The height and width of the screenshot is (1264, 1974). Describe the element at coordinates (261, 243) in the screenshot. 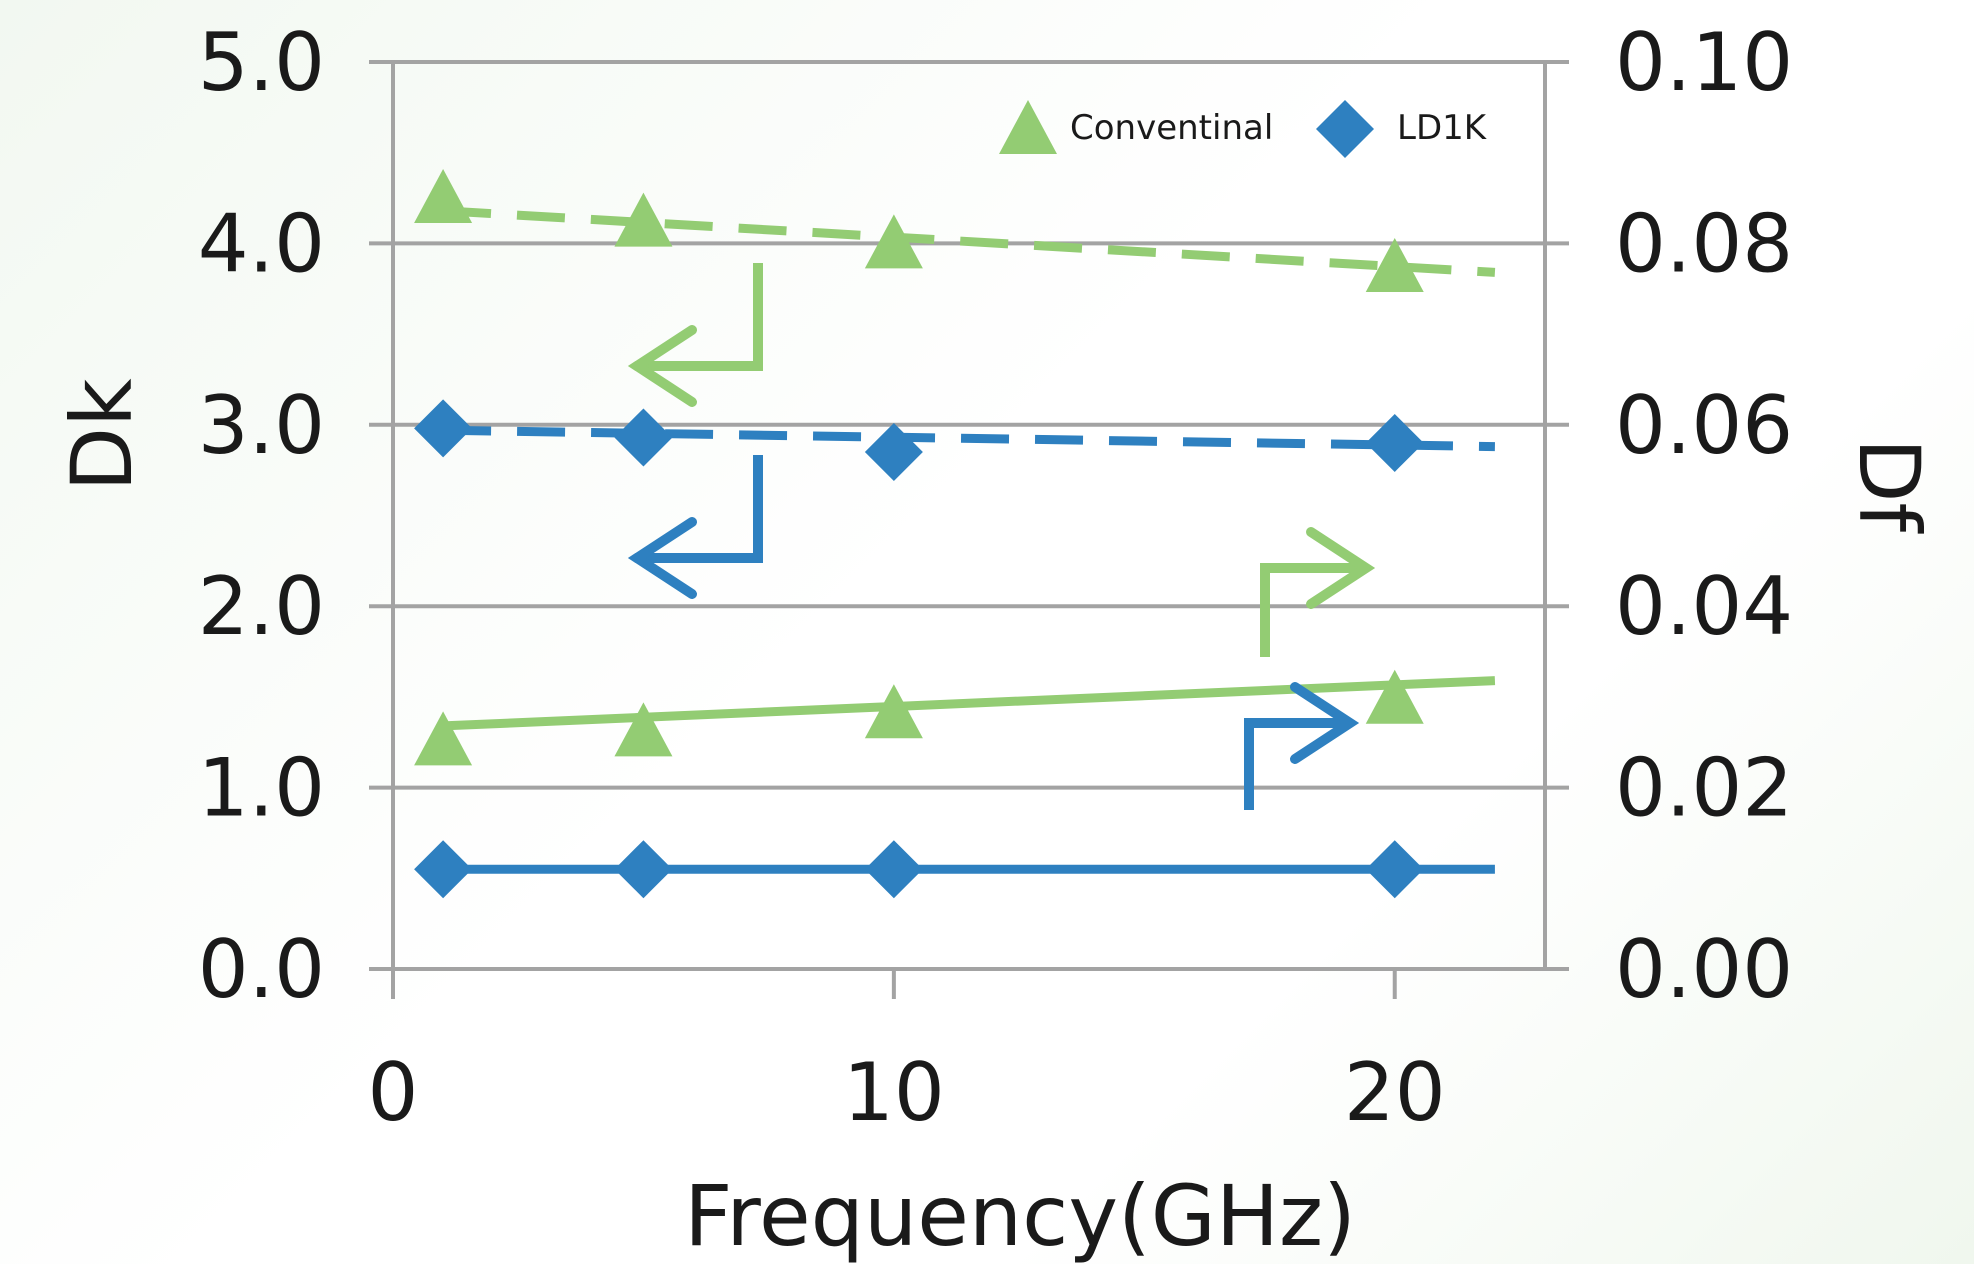

I see `y-left-tick-label: 4.0` at that location.